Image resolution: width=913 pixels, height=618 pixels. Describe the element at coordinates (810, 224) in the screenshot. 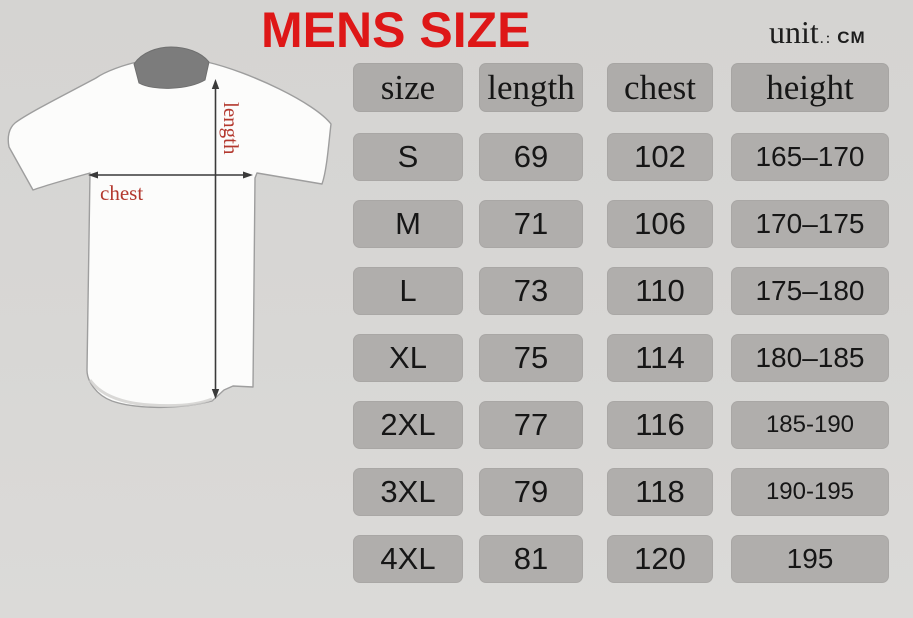

I see `height-cell: 170–175` at that location.